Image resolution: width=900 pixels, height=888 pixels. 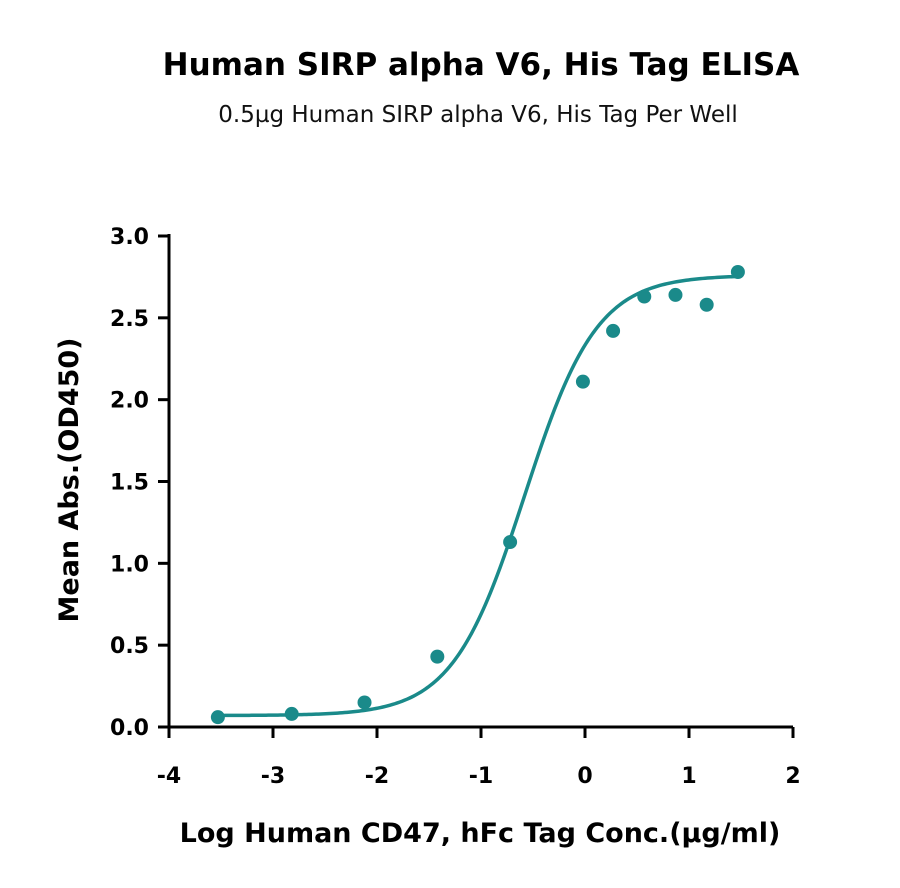 What do you see at coordinates (273, 776) in the screenshot?
I see `x-tick-label: -3` at bounding box center [273, 776].